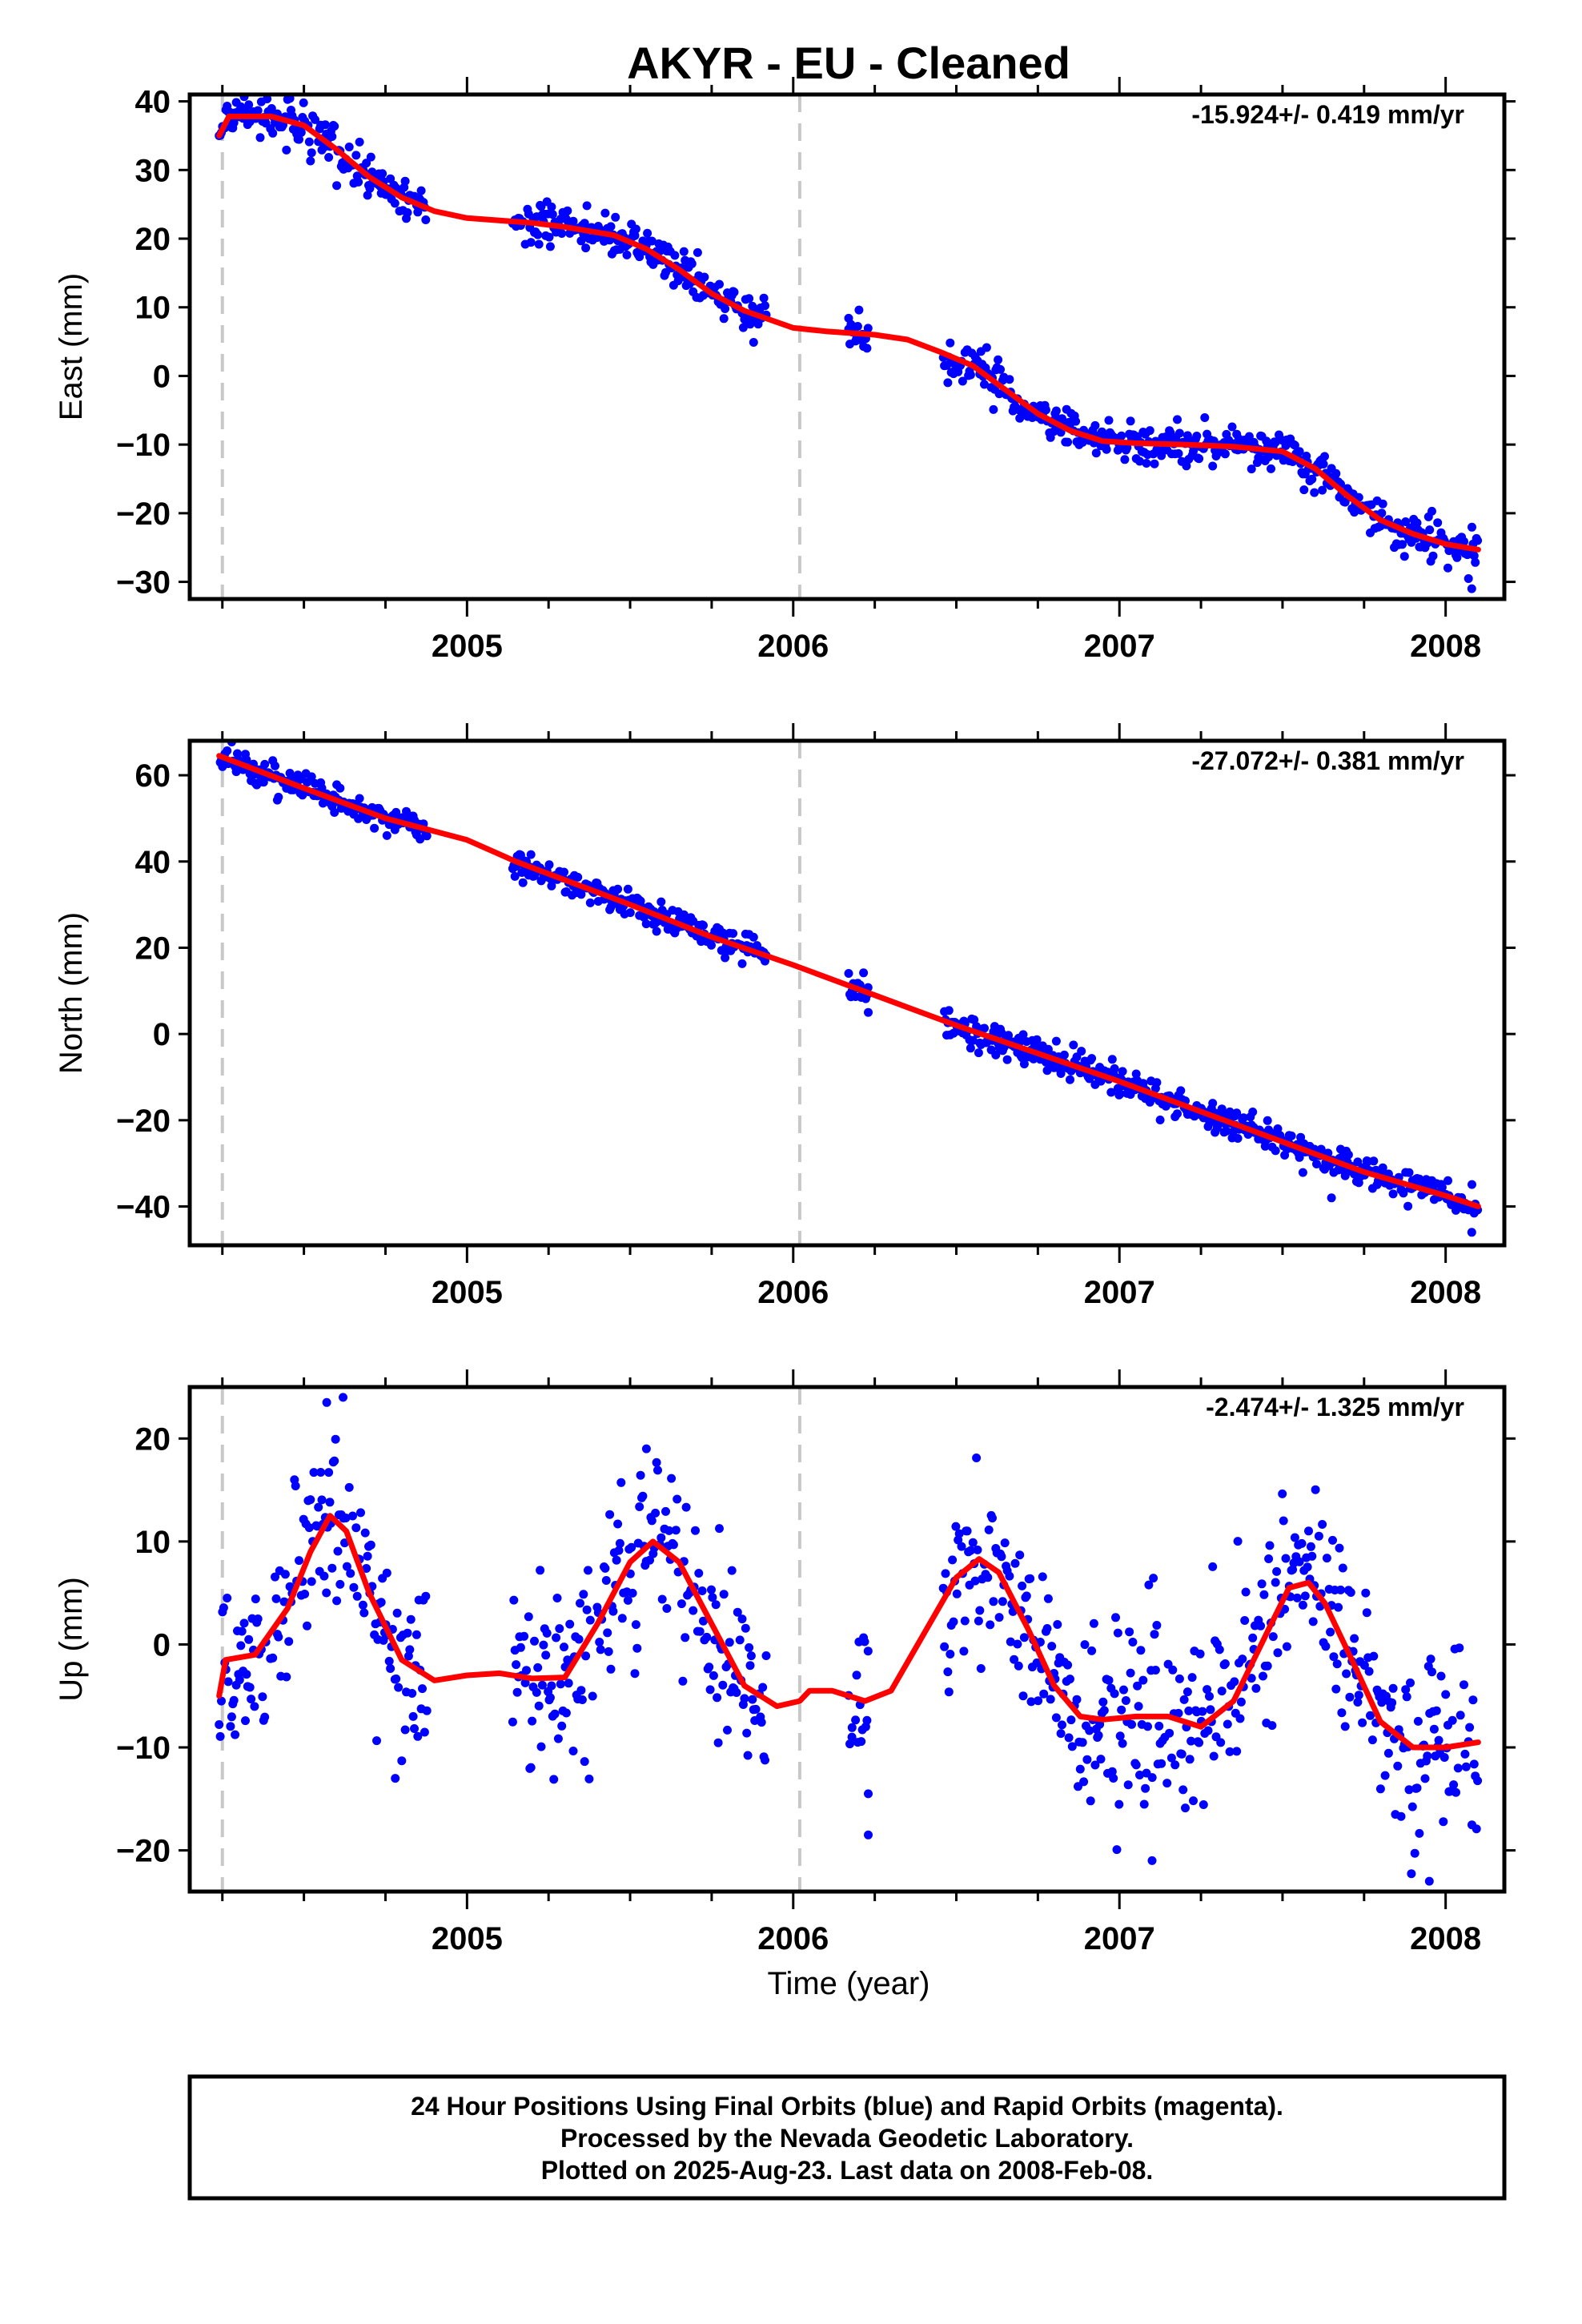 This screenshot has width=1582, height=2324. Describe the element at coordinates (153, 776) in the screenshot. I see `y-tick-label: 60` at that location.